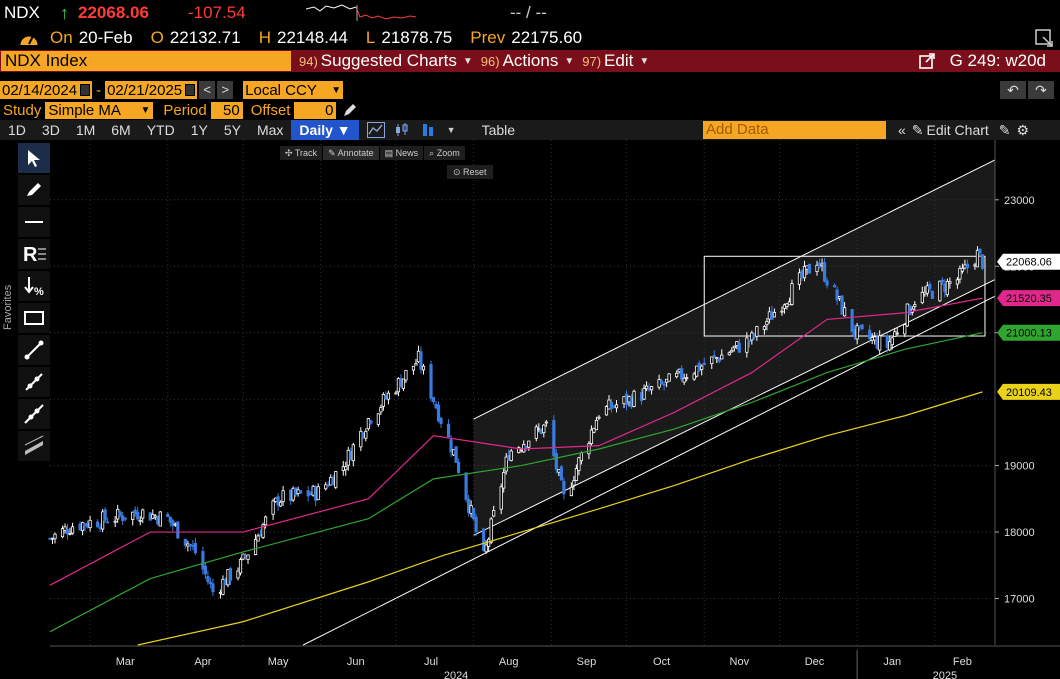  I want to click on prev-period-button: <, so click(207, 90).